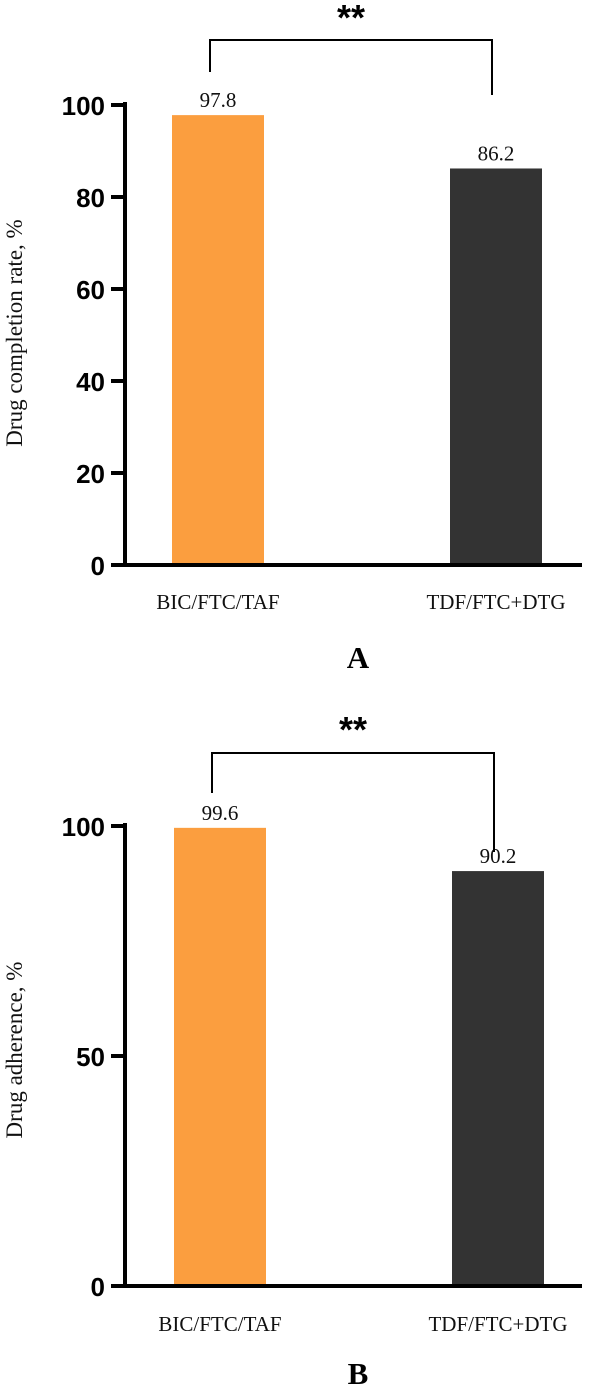 The width and height of the screenshot is (595, 1390). Describe the element at coordinates (218, 100) in the screenshot. I see `bar-value-label-0: 97.8` at that location.